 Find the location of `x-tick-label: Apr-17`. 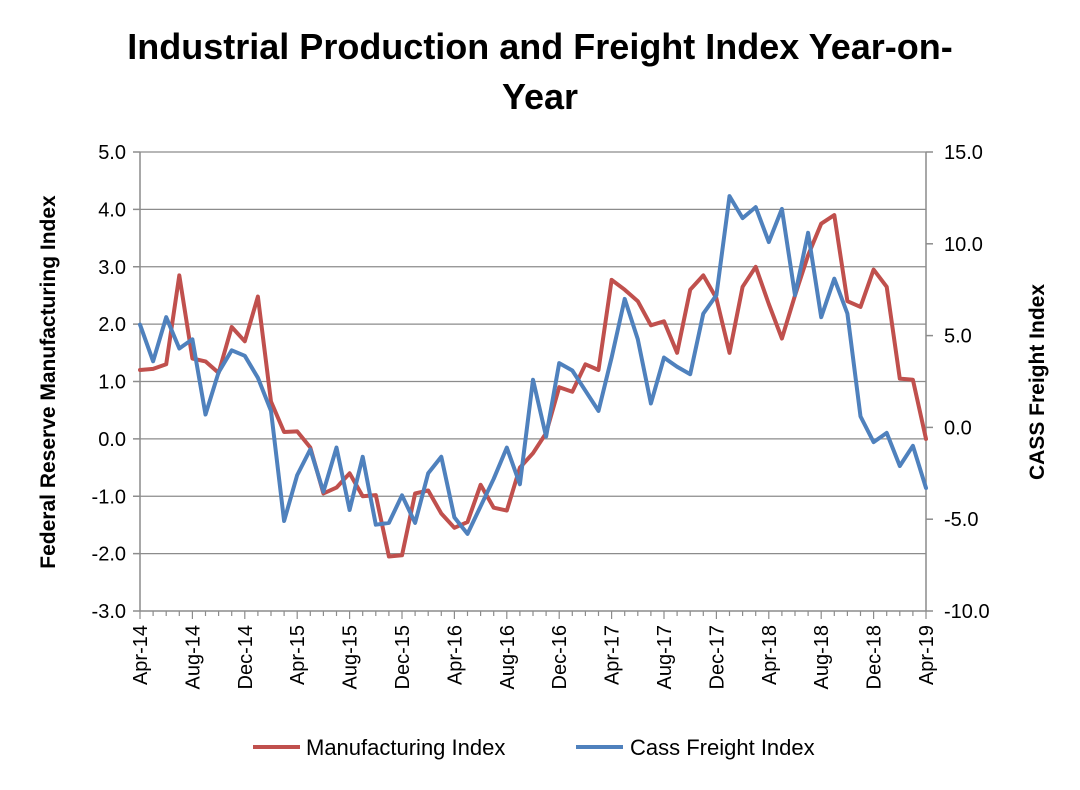

x-tick-label: Apr-17 is located at coordinates (613, 655).